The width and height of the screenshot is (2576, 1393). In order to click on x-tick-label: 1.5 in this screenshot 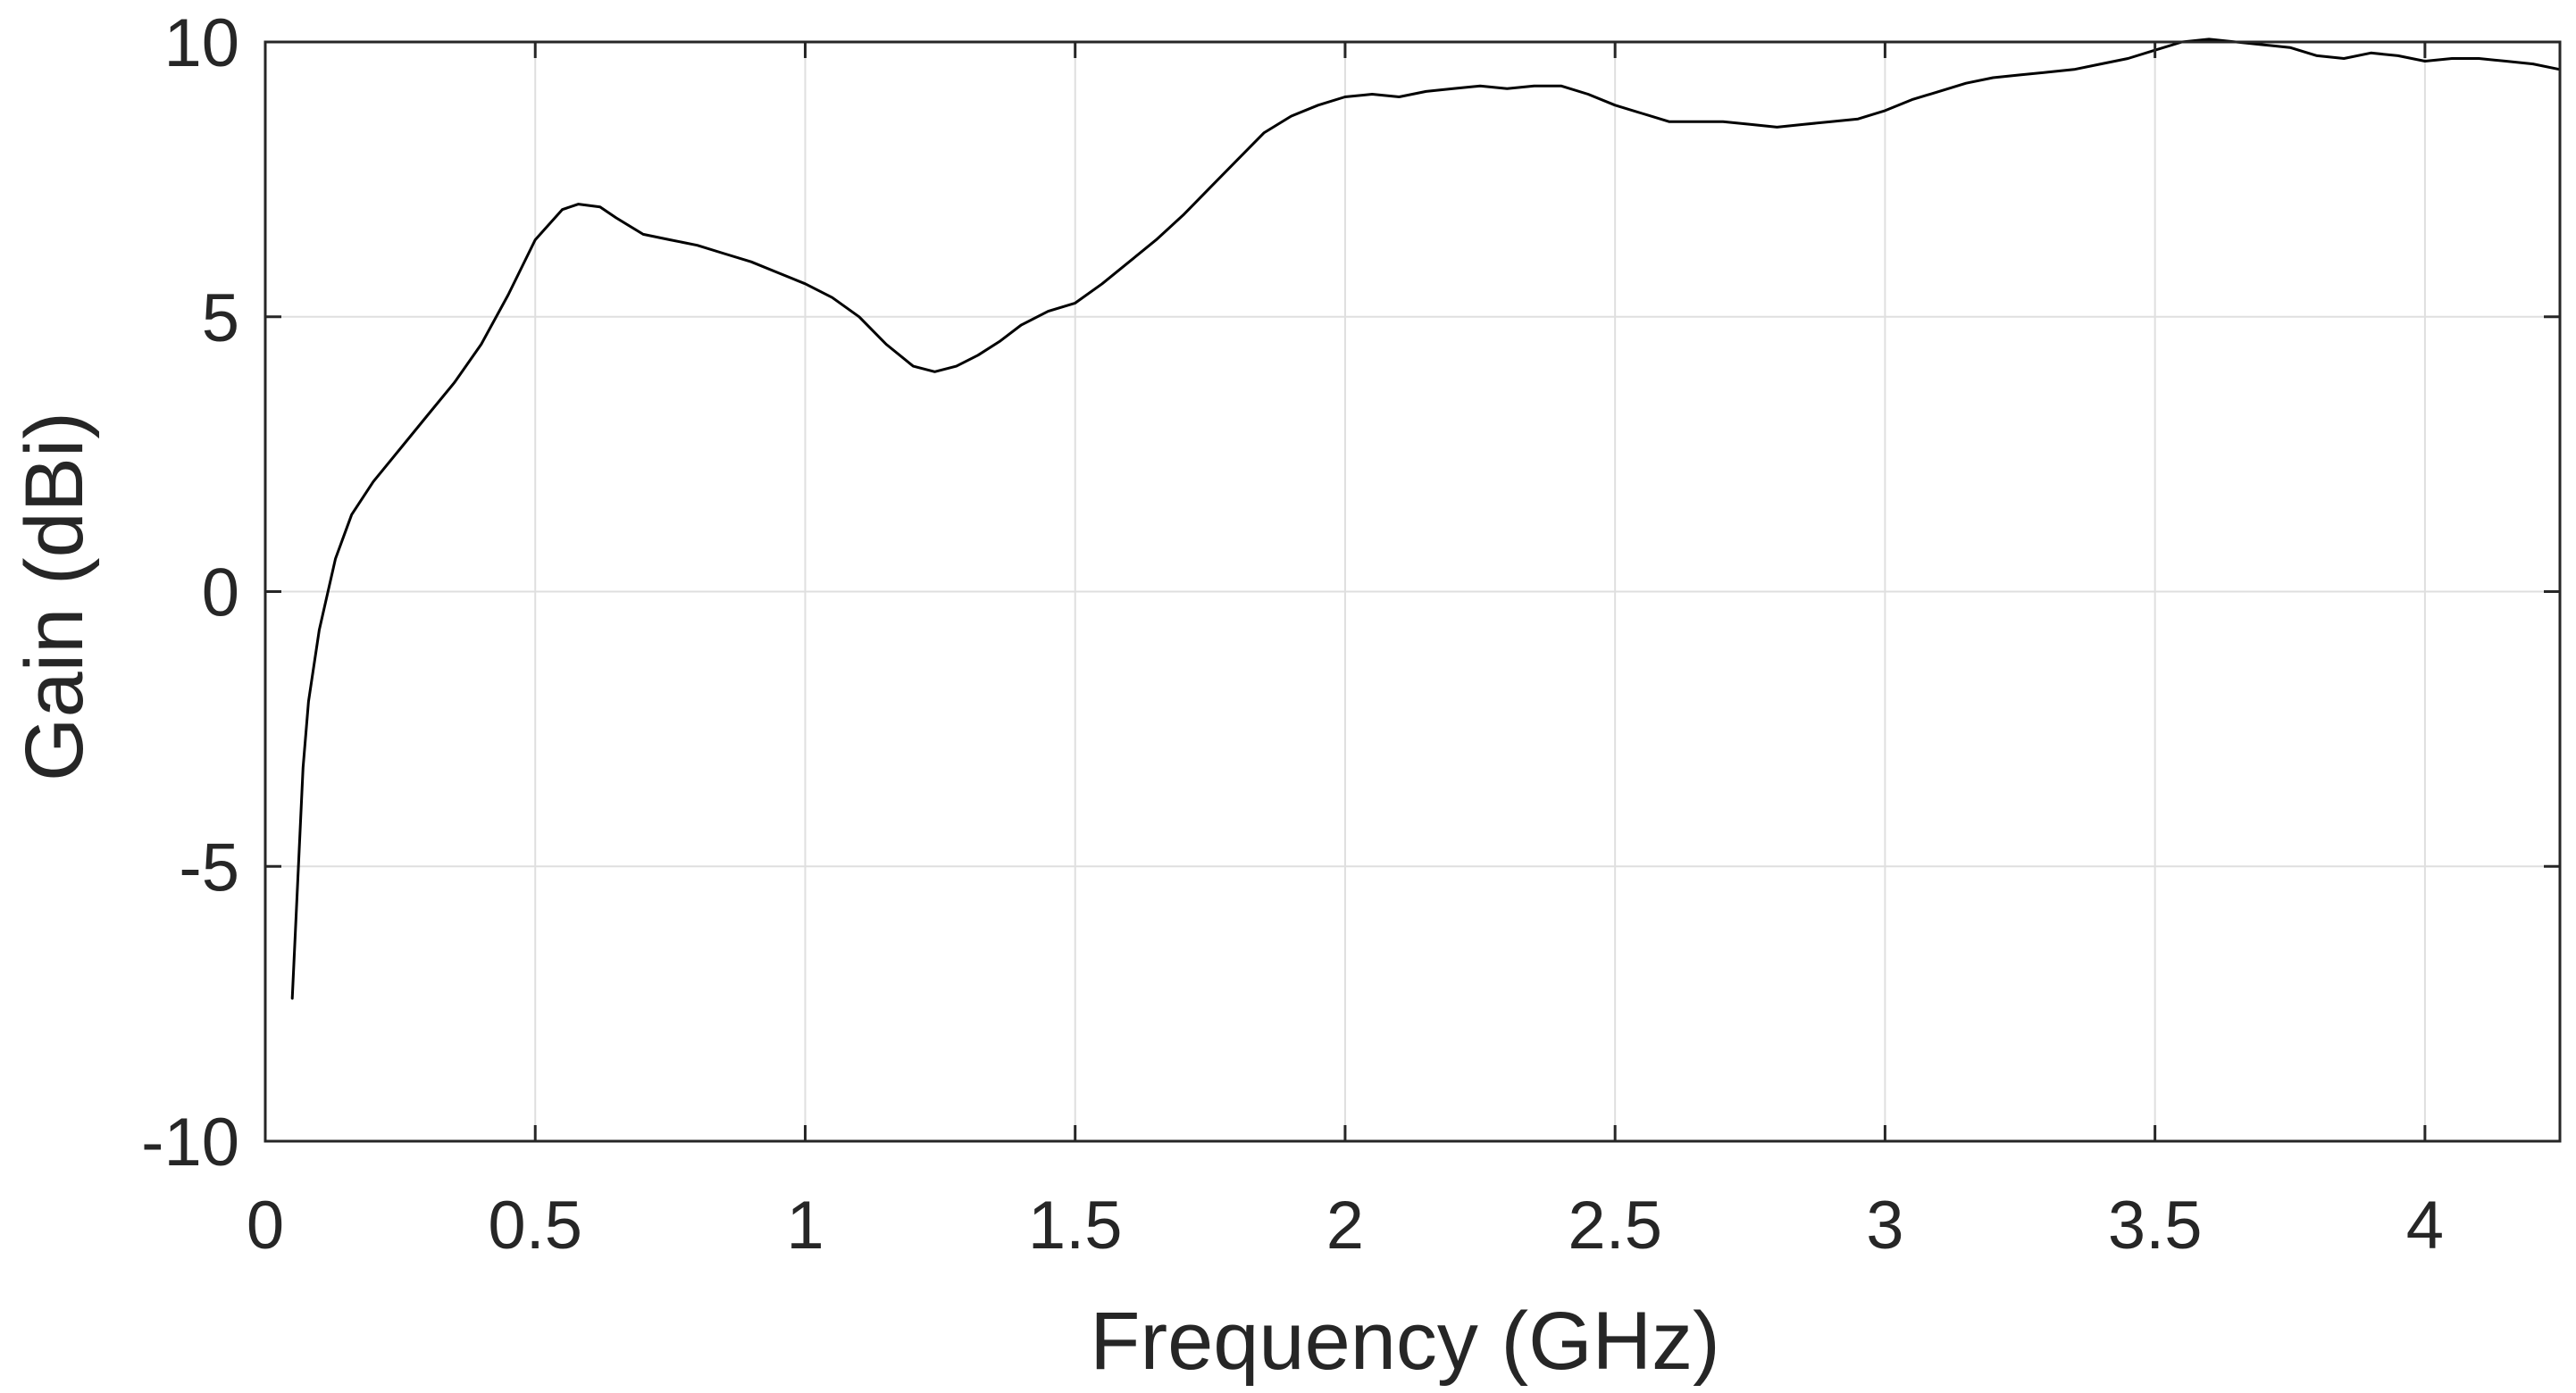, I will do `click(1076, 1226)`.